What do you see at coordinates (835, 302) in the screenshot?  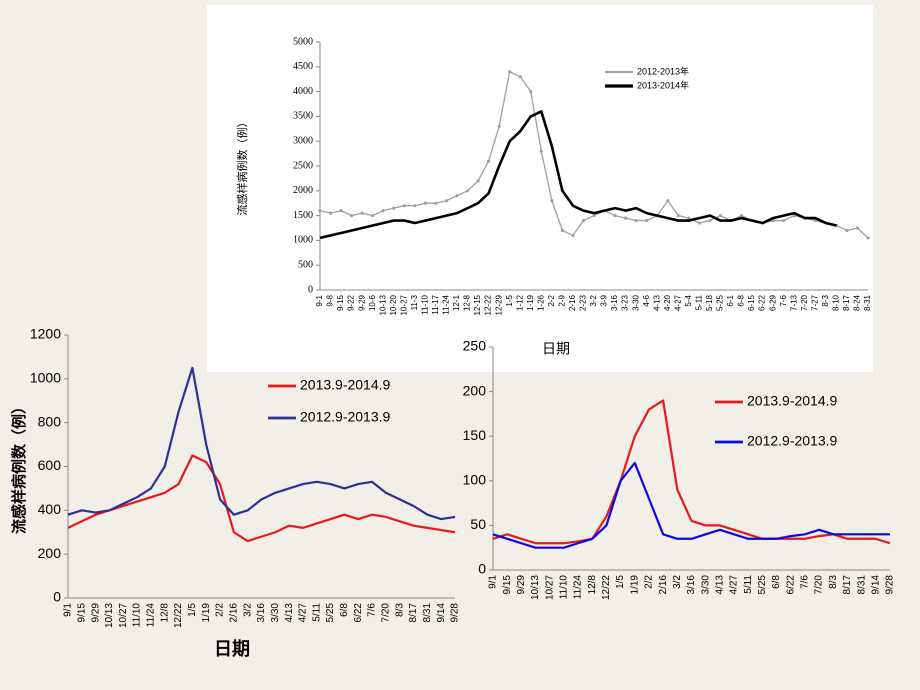 I see `x-tick-label: 8-10` at bounding box center [835, 302].